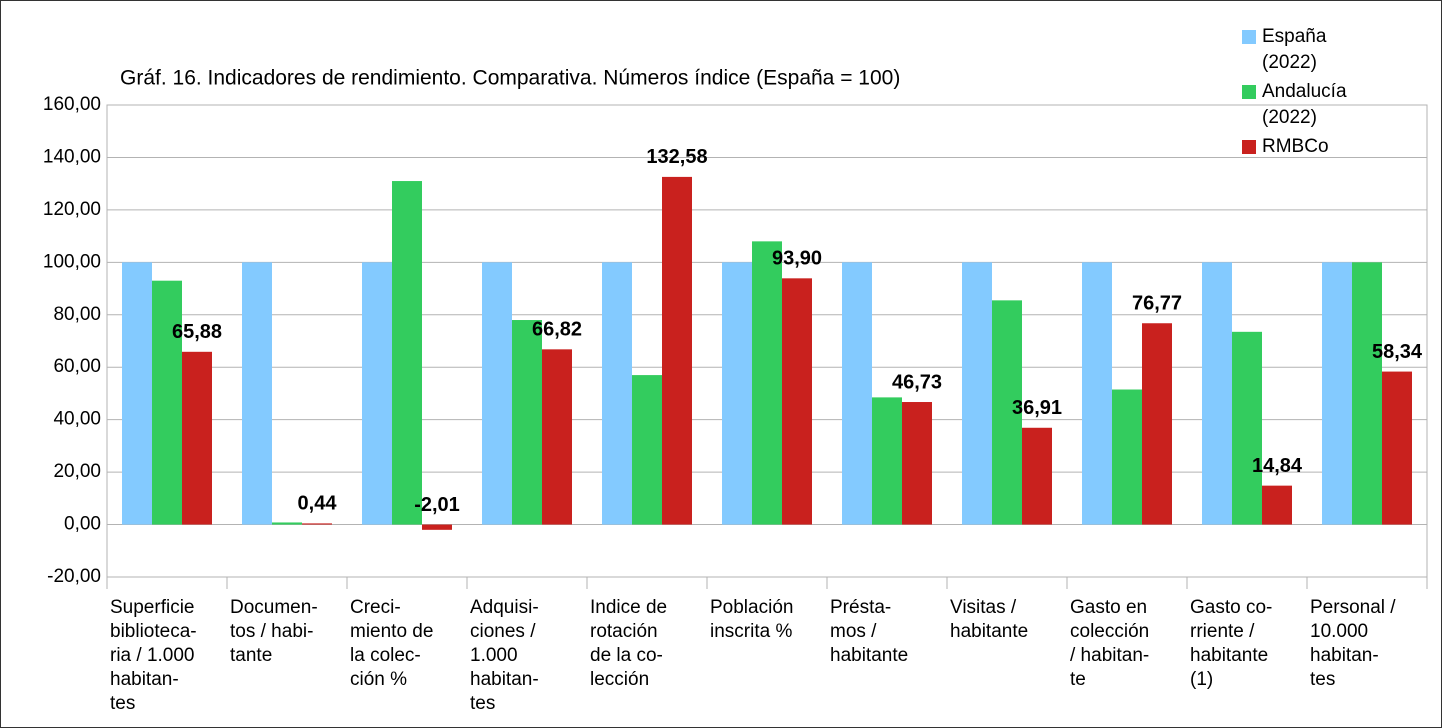  Describe the element at coordinates (72, 104) in the screenshot. I see `y-tick-label: 160,00` at that location.